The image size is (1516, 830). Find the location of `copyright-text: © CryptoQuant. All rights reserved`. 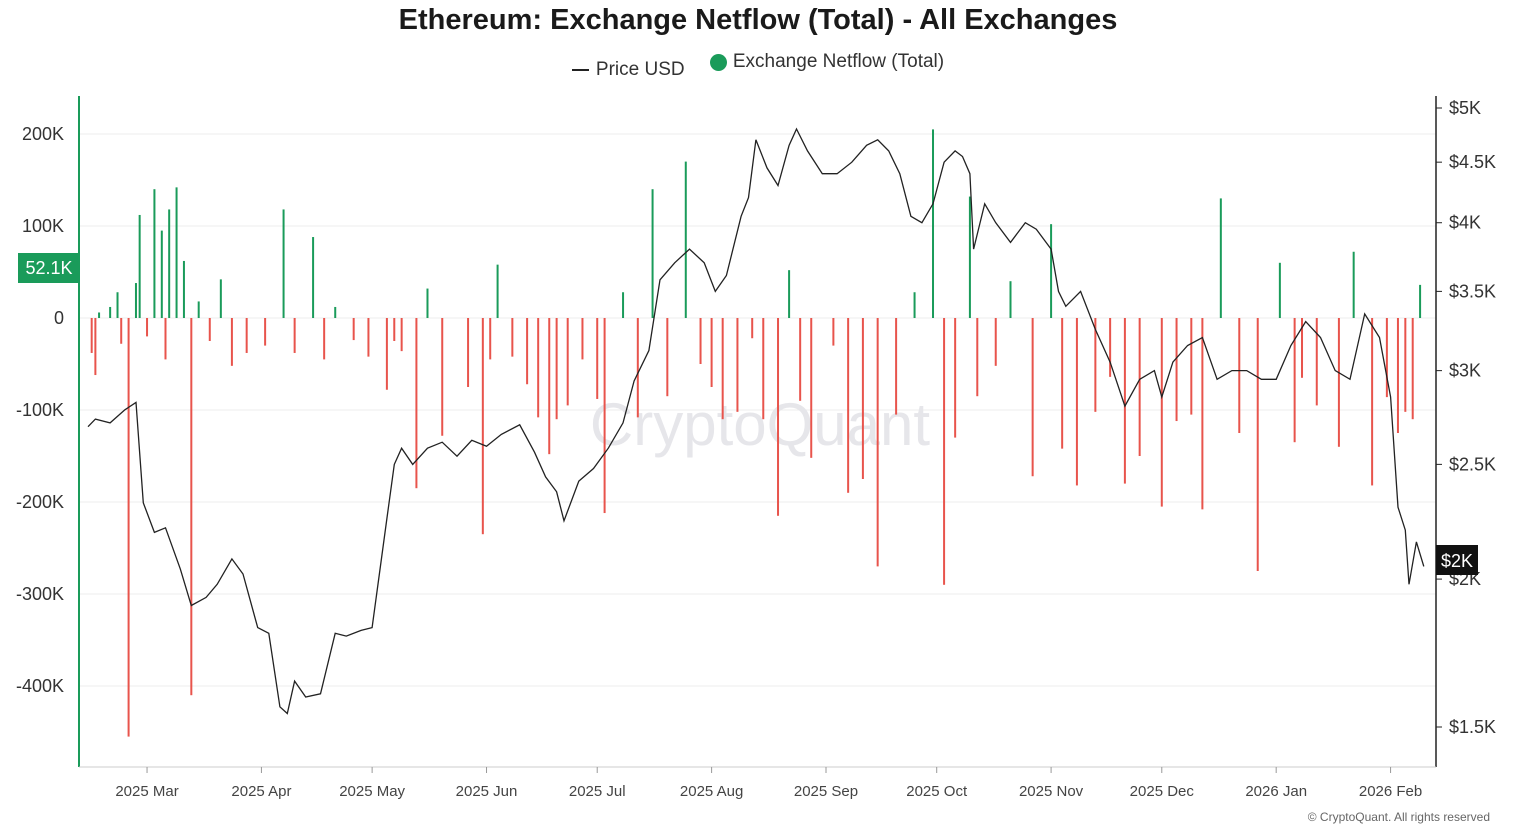

copyright-text: © CryptoQuant. All rights reserved is located at coordinates (1398, 817).